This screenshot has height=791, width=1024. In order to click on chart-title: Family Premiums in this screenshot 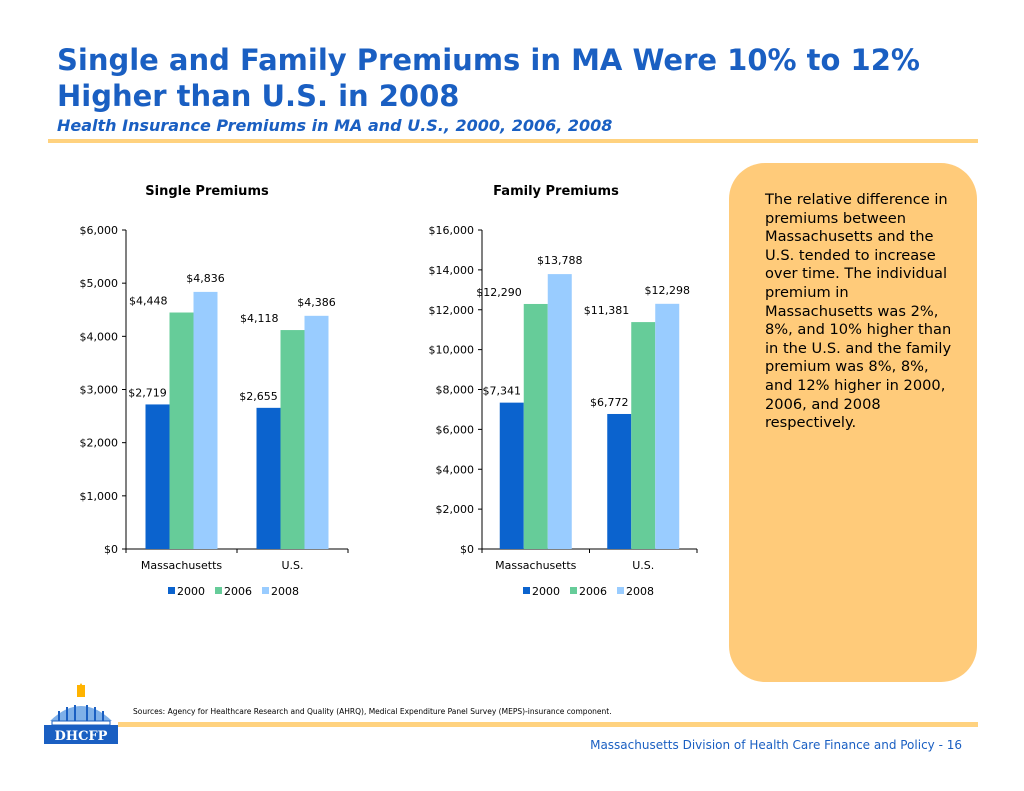, I will do `click(556, 191)`.